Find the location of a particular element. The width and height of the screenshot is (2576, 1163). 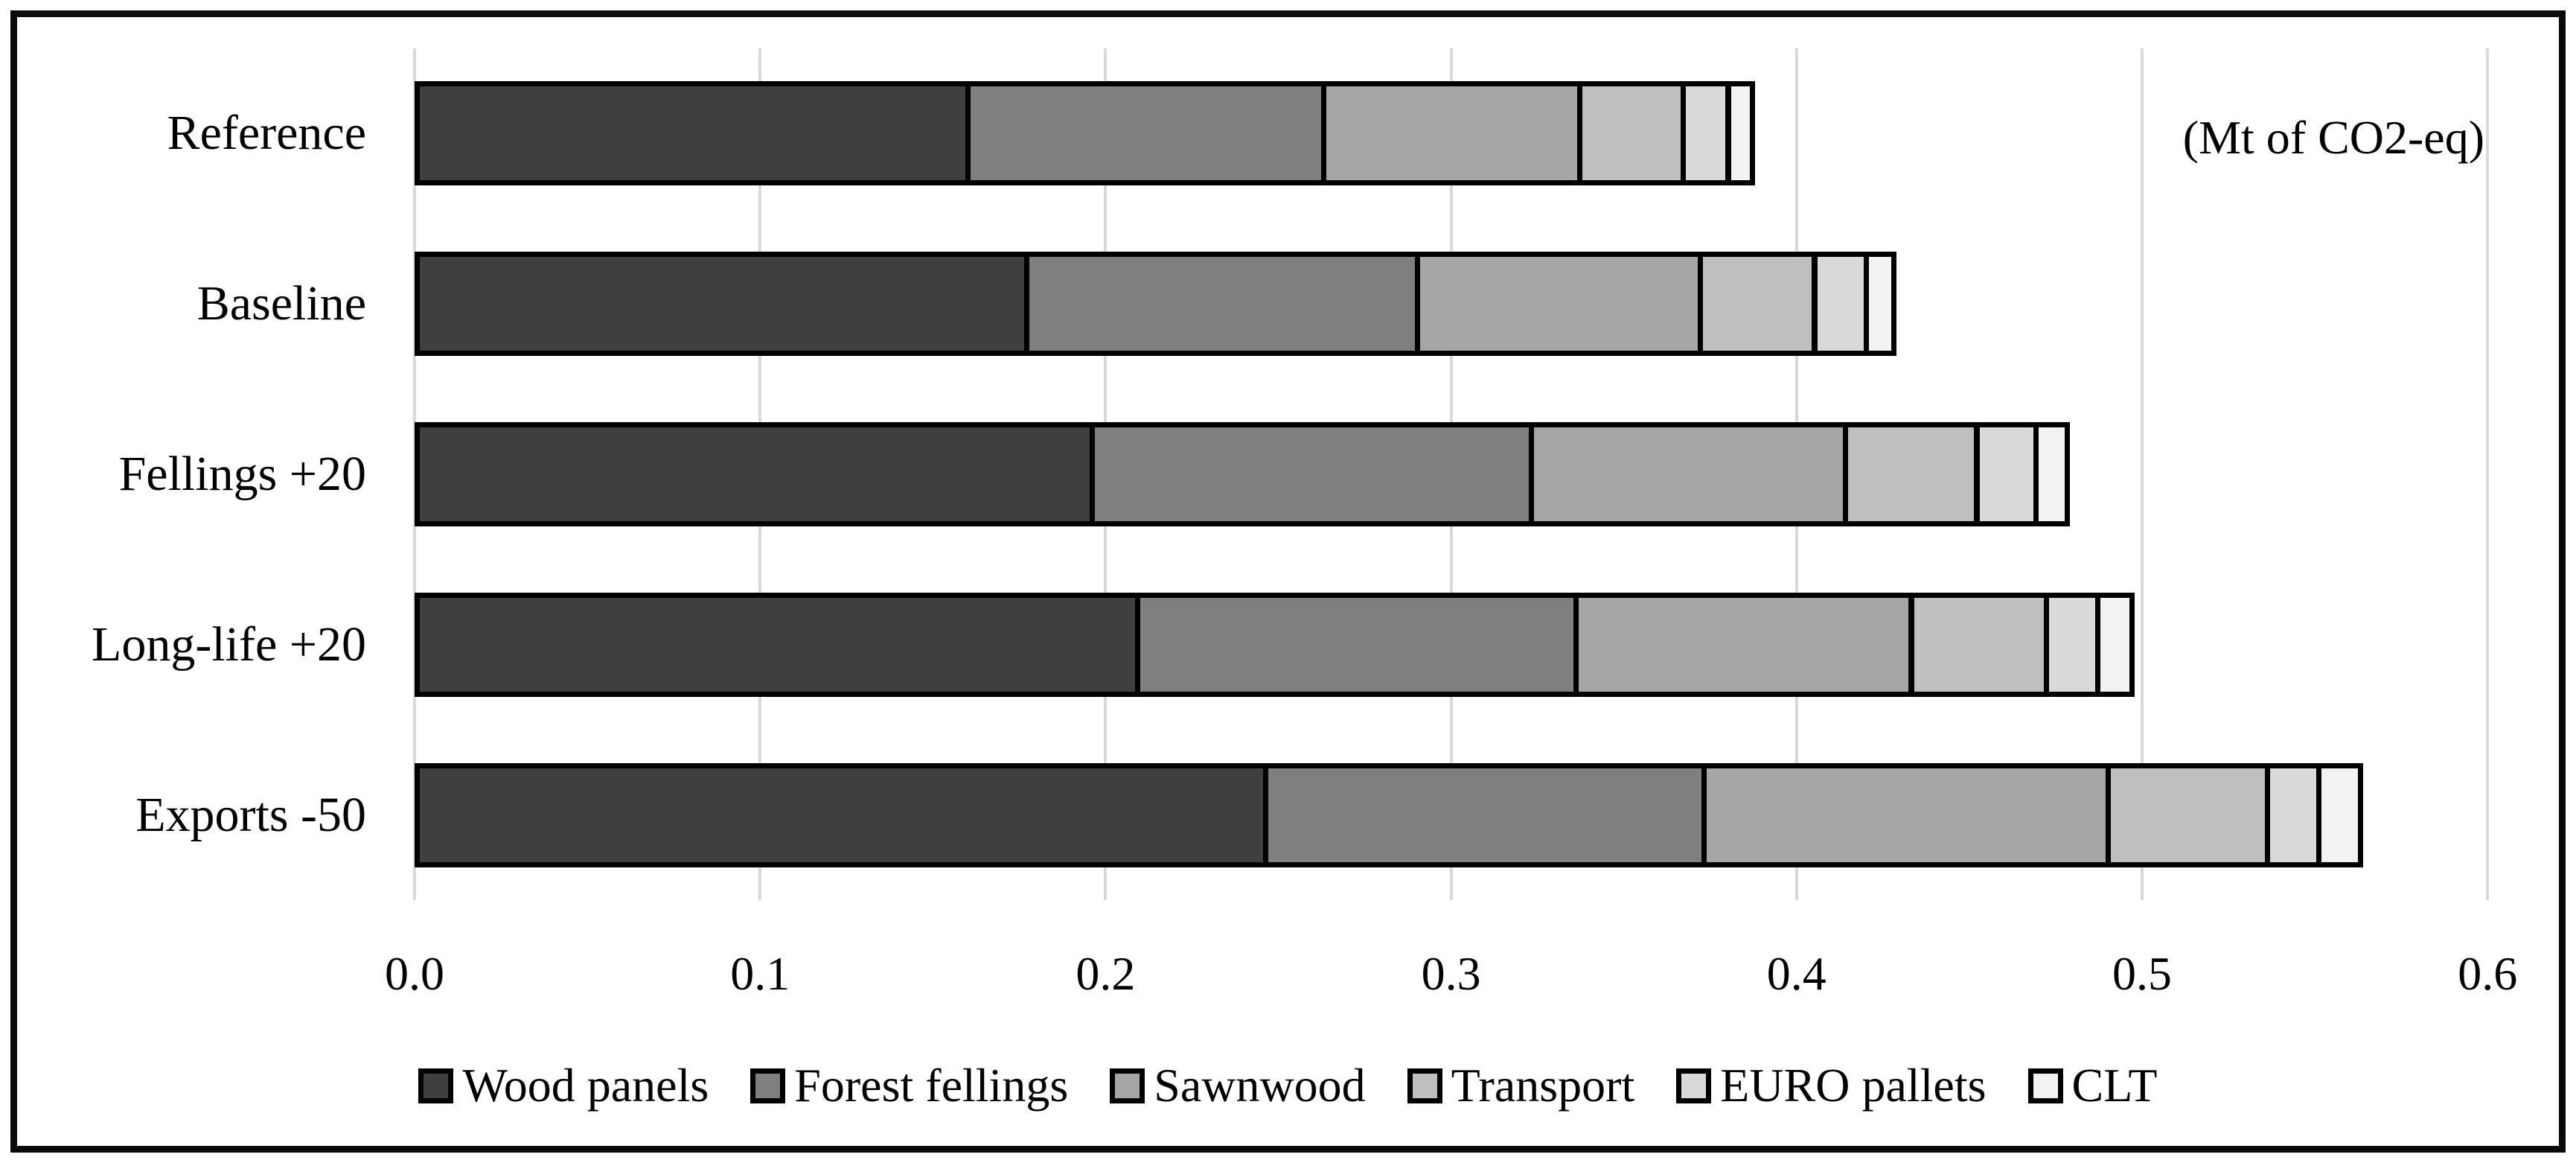

units-annotation: (Mt of CO2-eq) is located at coordinates (2333, 137).